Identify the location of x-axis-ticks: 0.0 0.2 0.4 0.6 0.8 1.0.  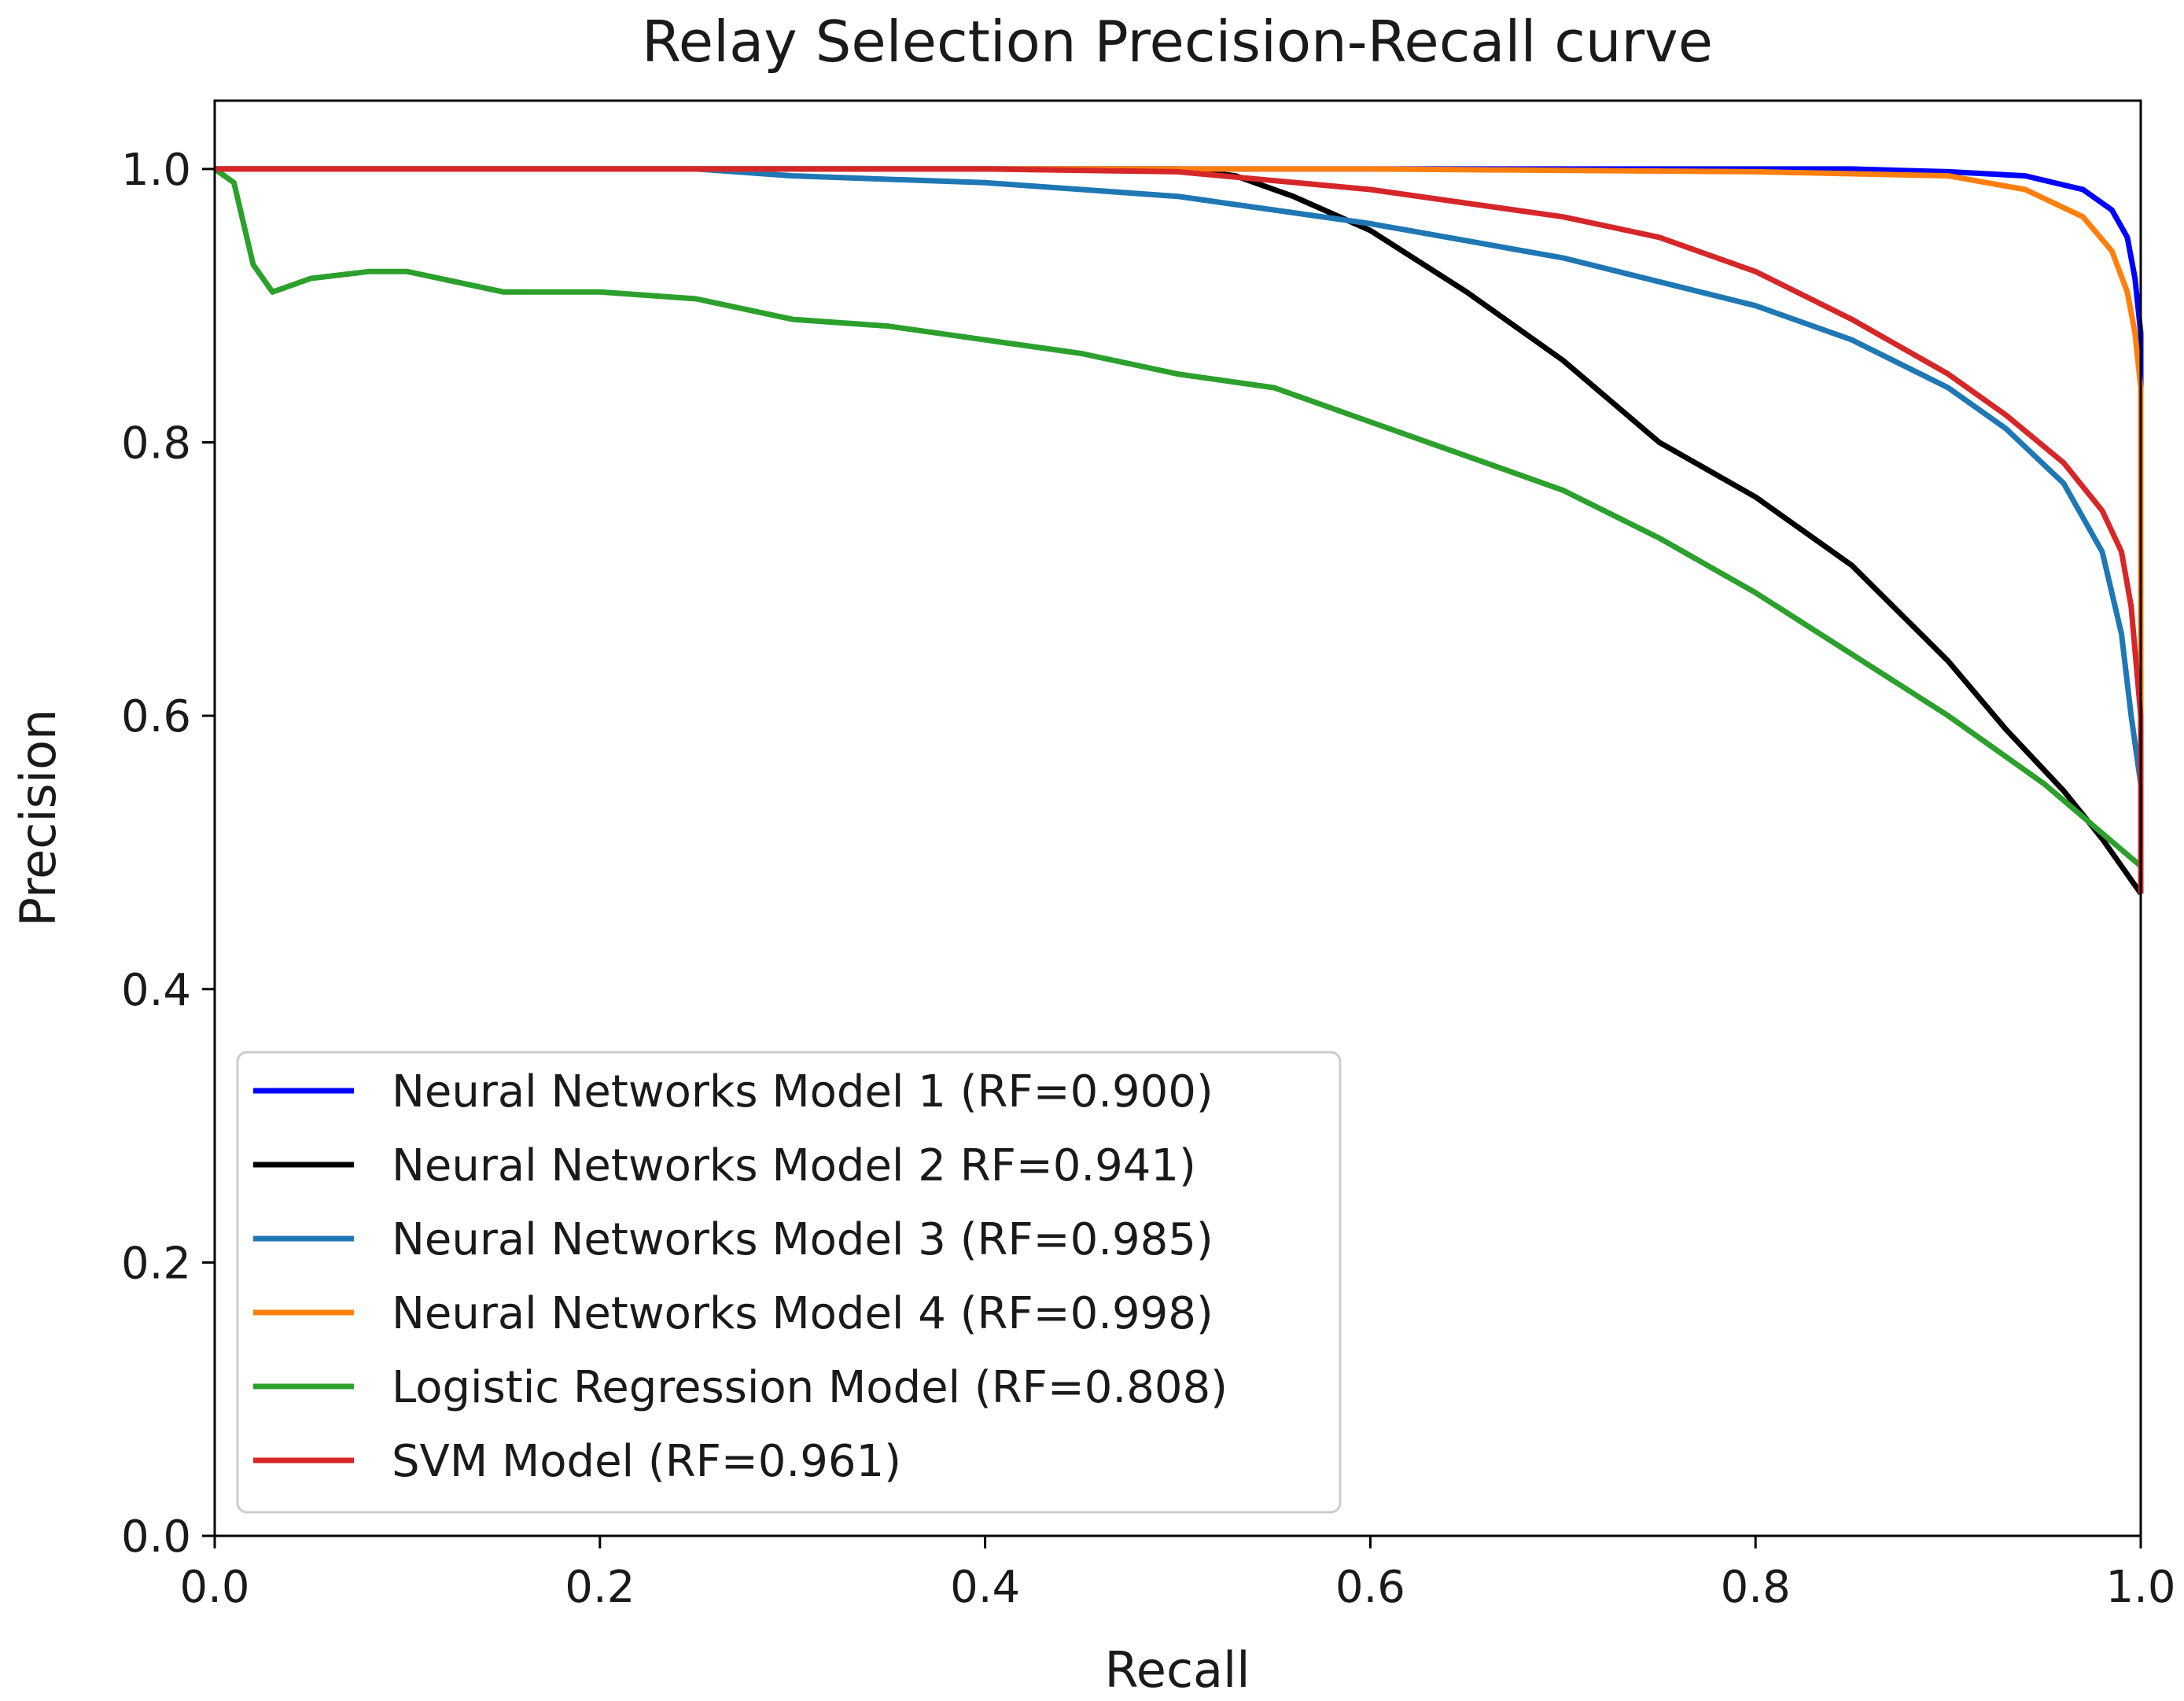
(1177, 1574).